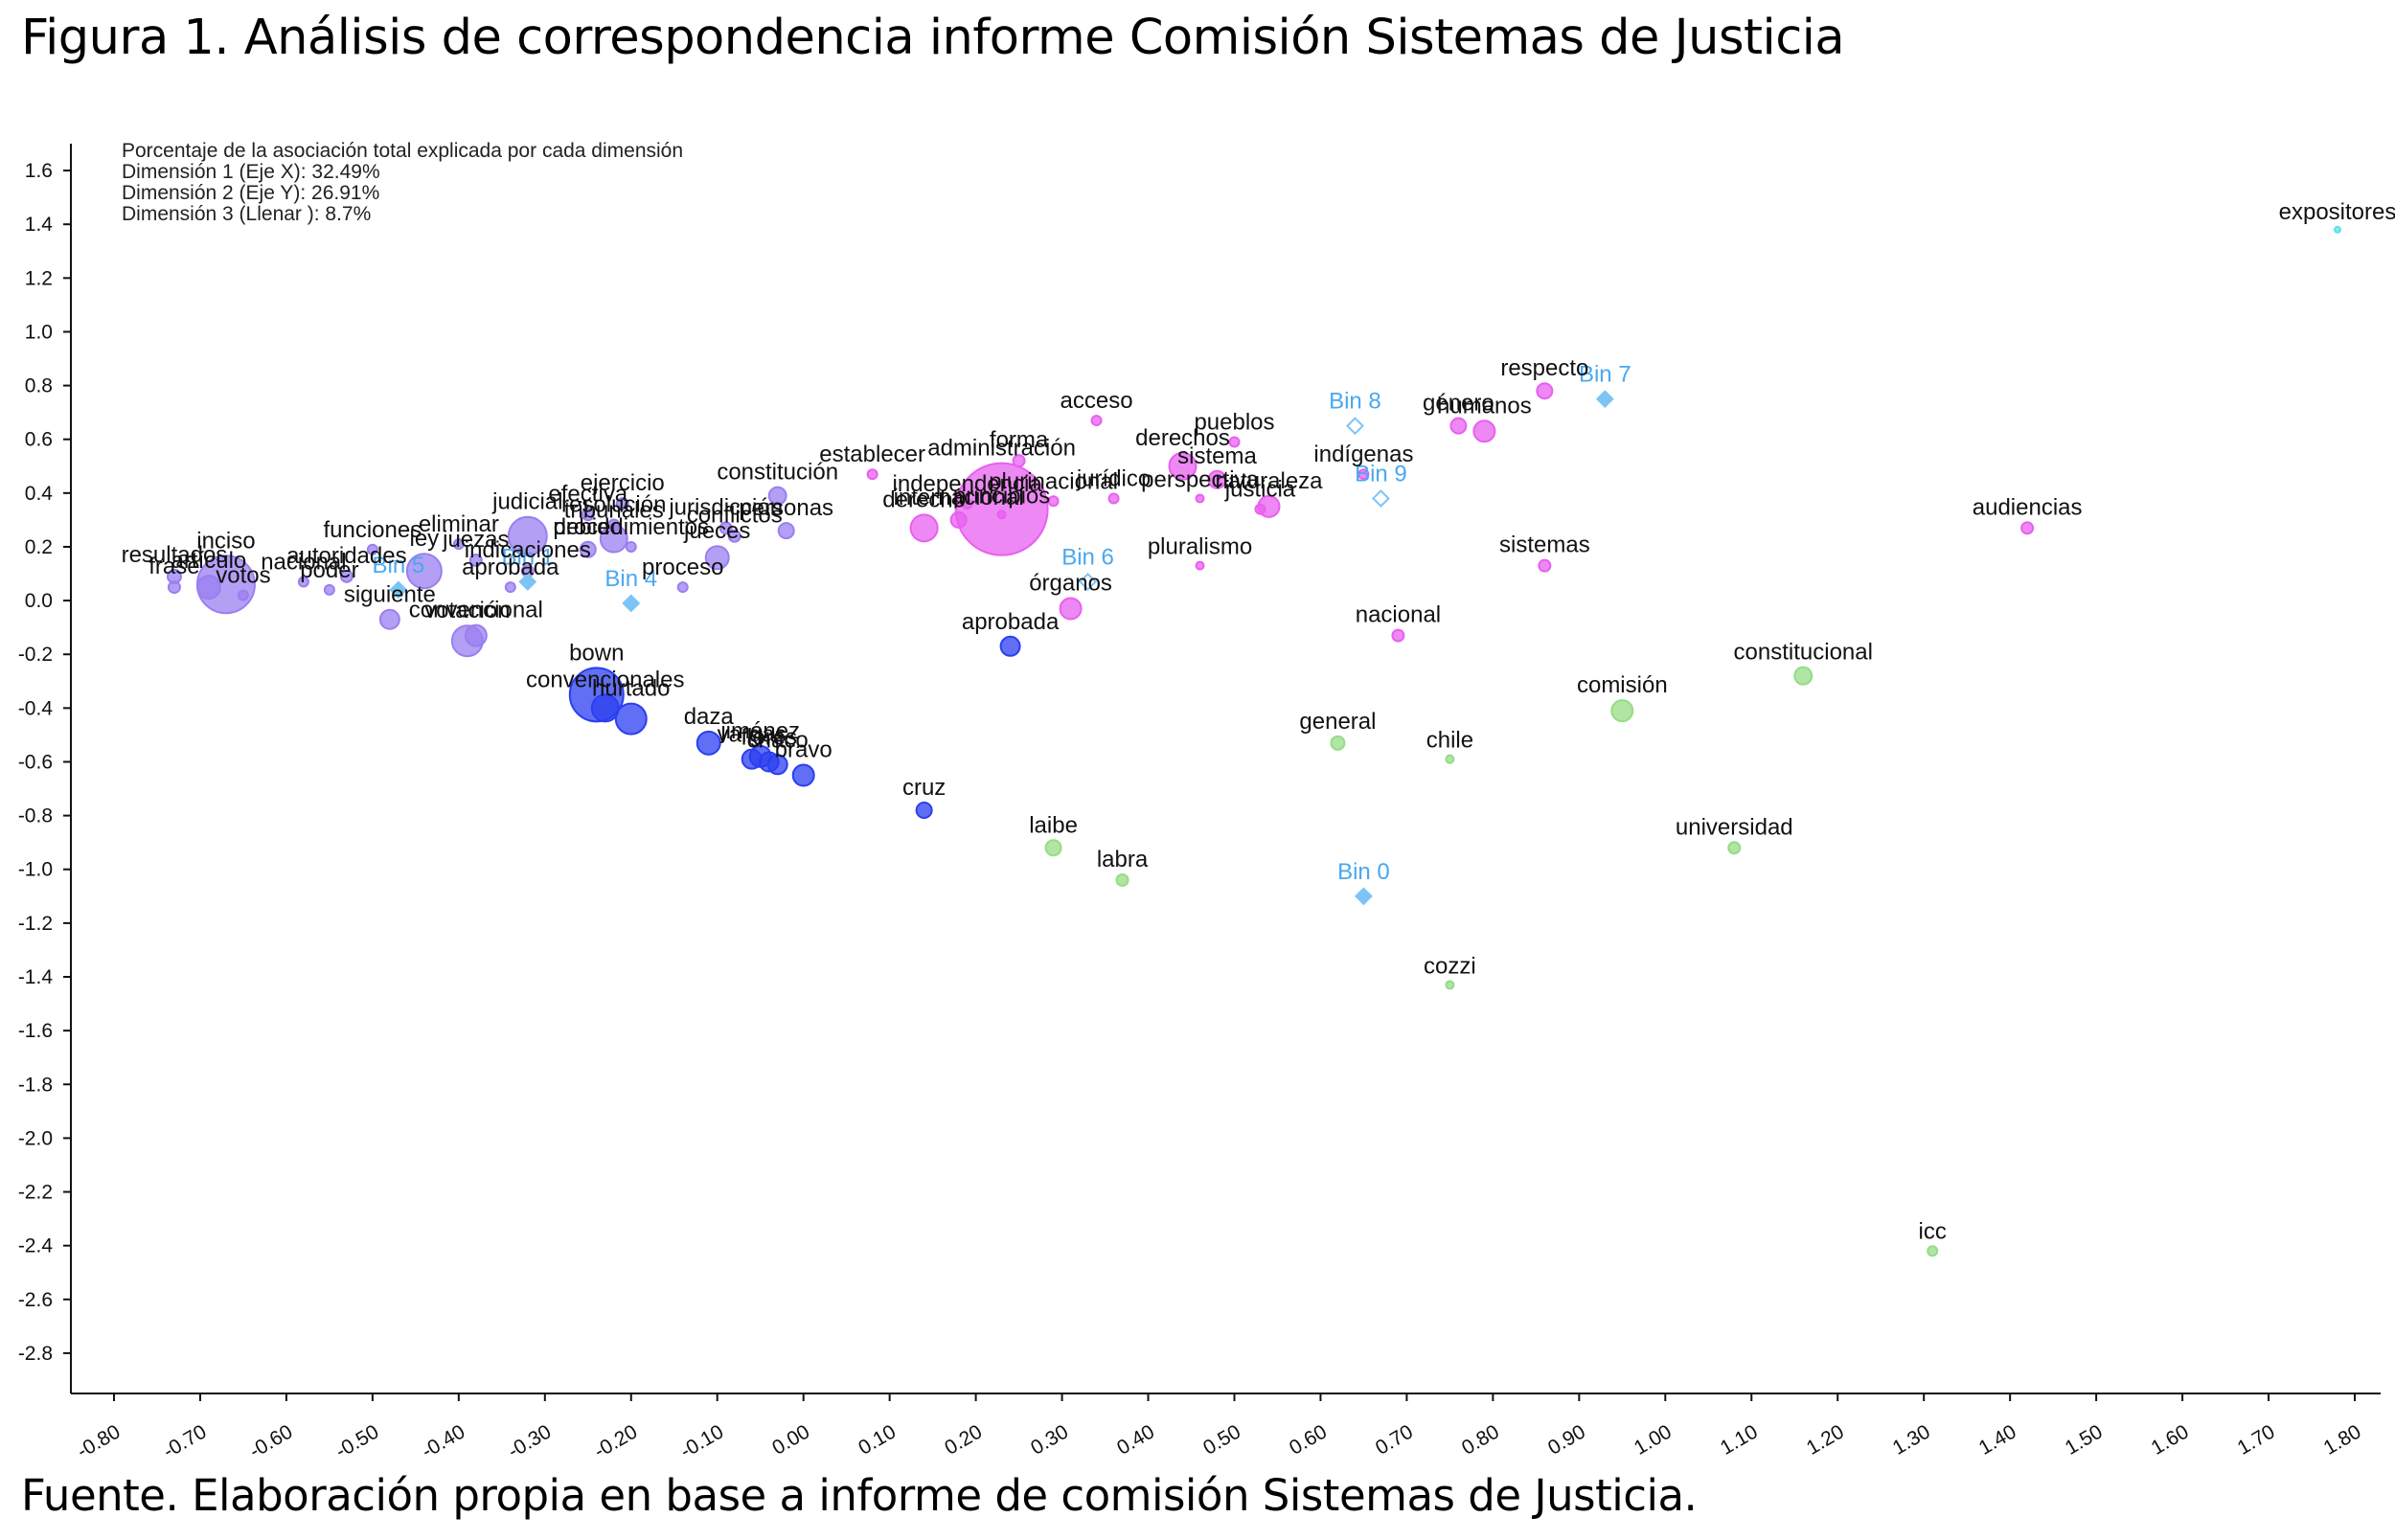 The height and width of the screenshot is (1540, 2395). Describe the element at coordinates (425, 539) in the screenshot. I see `point-label: ley` at that location.